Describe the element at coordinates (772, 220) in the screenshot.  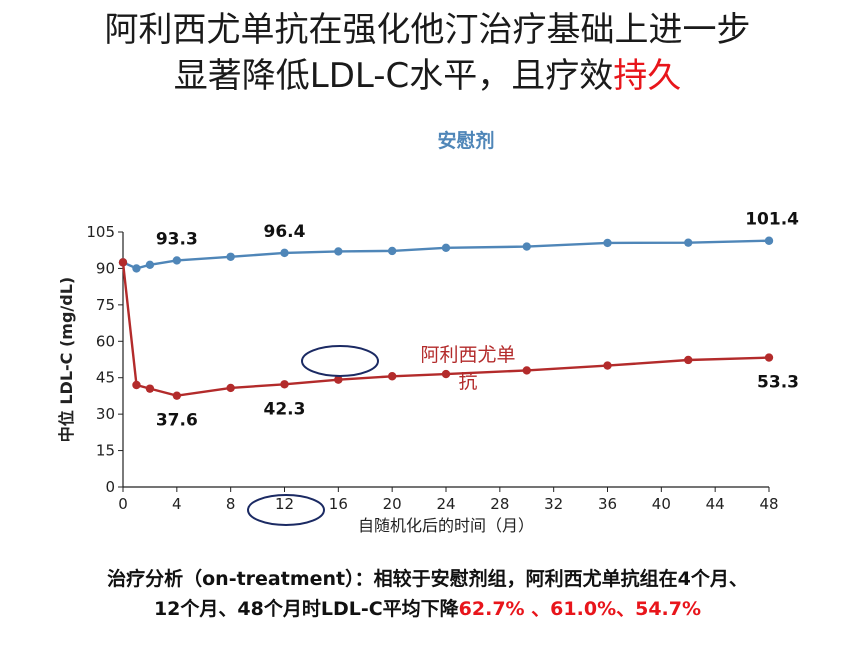
I see `data-label: 101.4` at that location.